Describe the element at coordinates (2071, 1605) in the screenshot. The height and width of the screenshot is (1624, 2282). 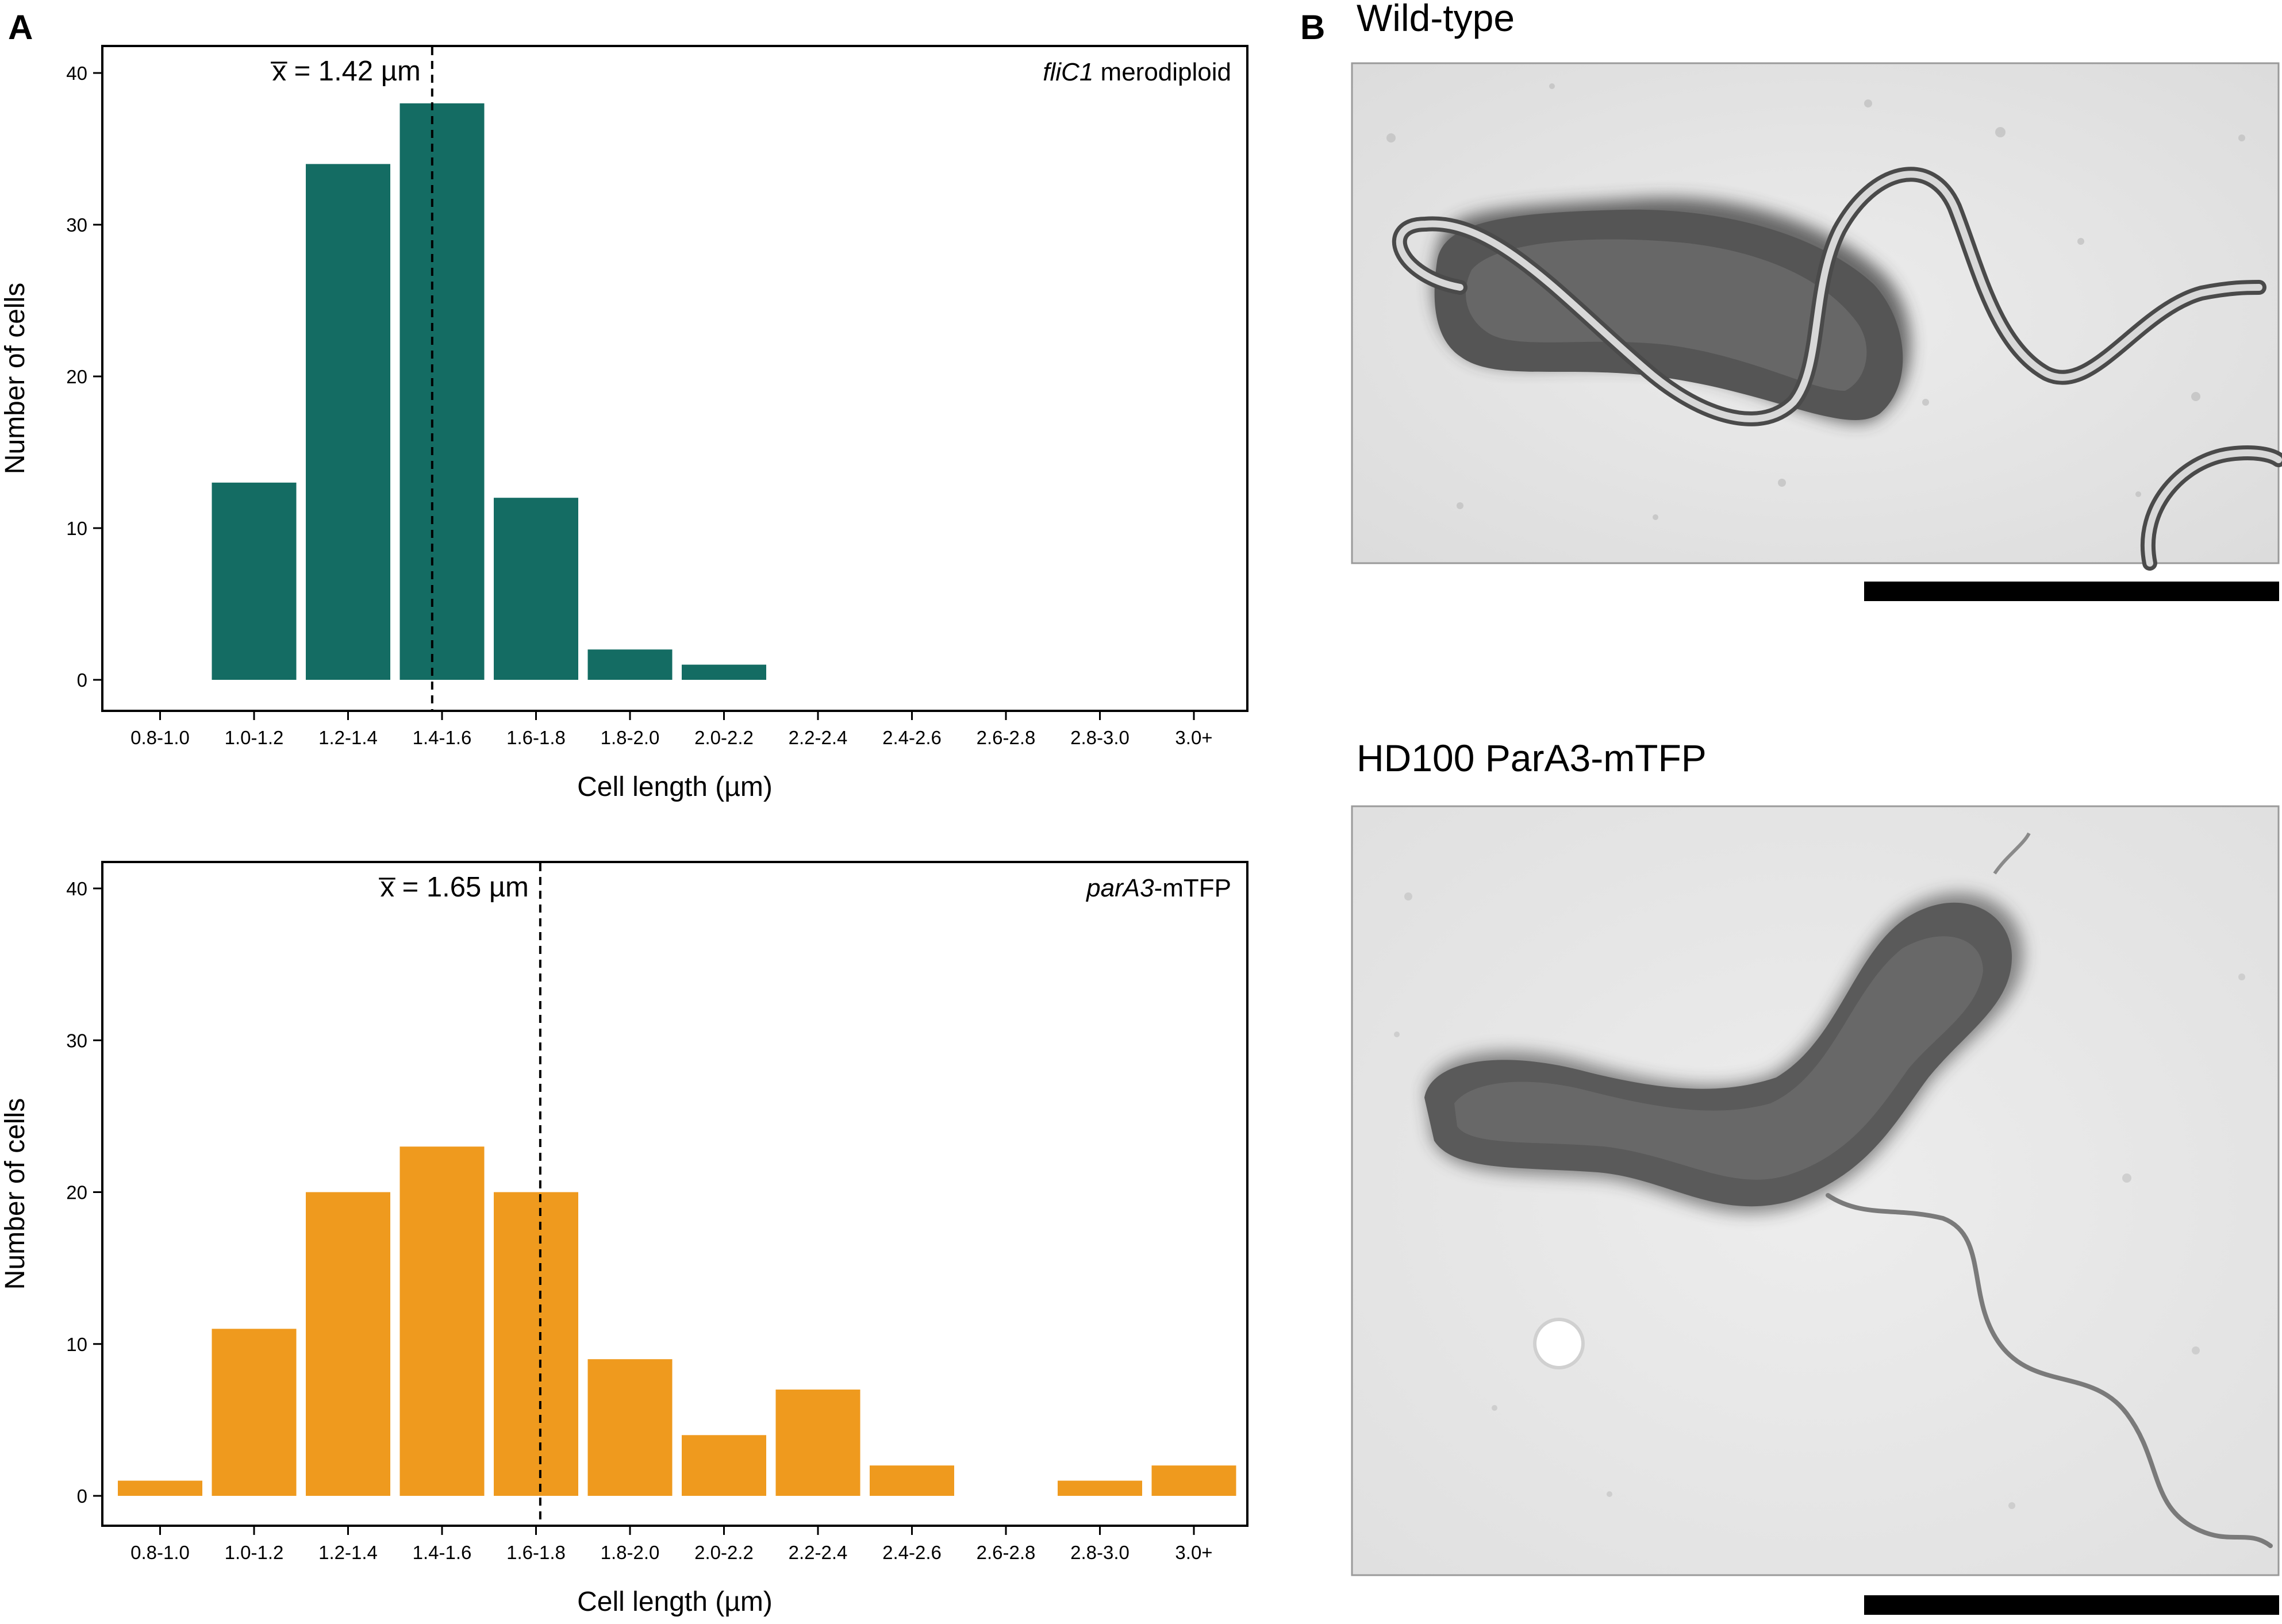
I see `scale-bar-hd100` at that location.